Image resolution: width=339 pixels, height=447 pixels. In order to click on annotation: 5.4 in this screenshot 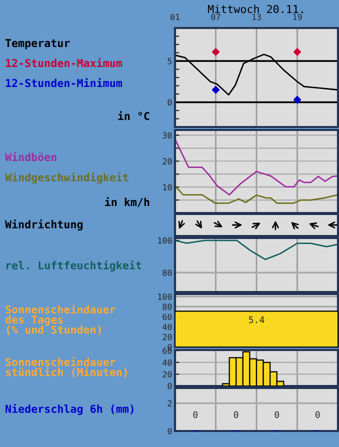, I will do `click(256, 320)`.